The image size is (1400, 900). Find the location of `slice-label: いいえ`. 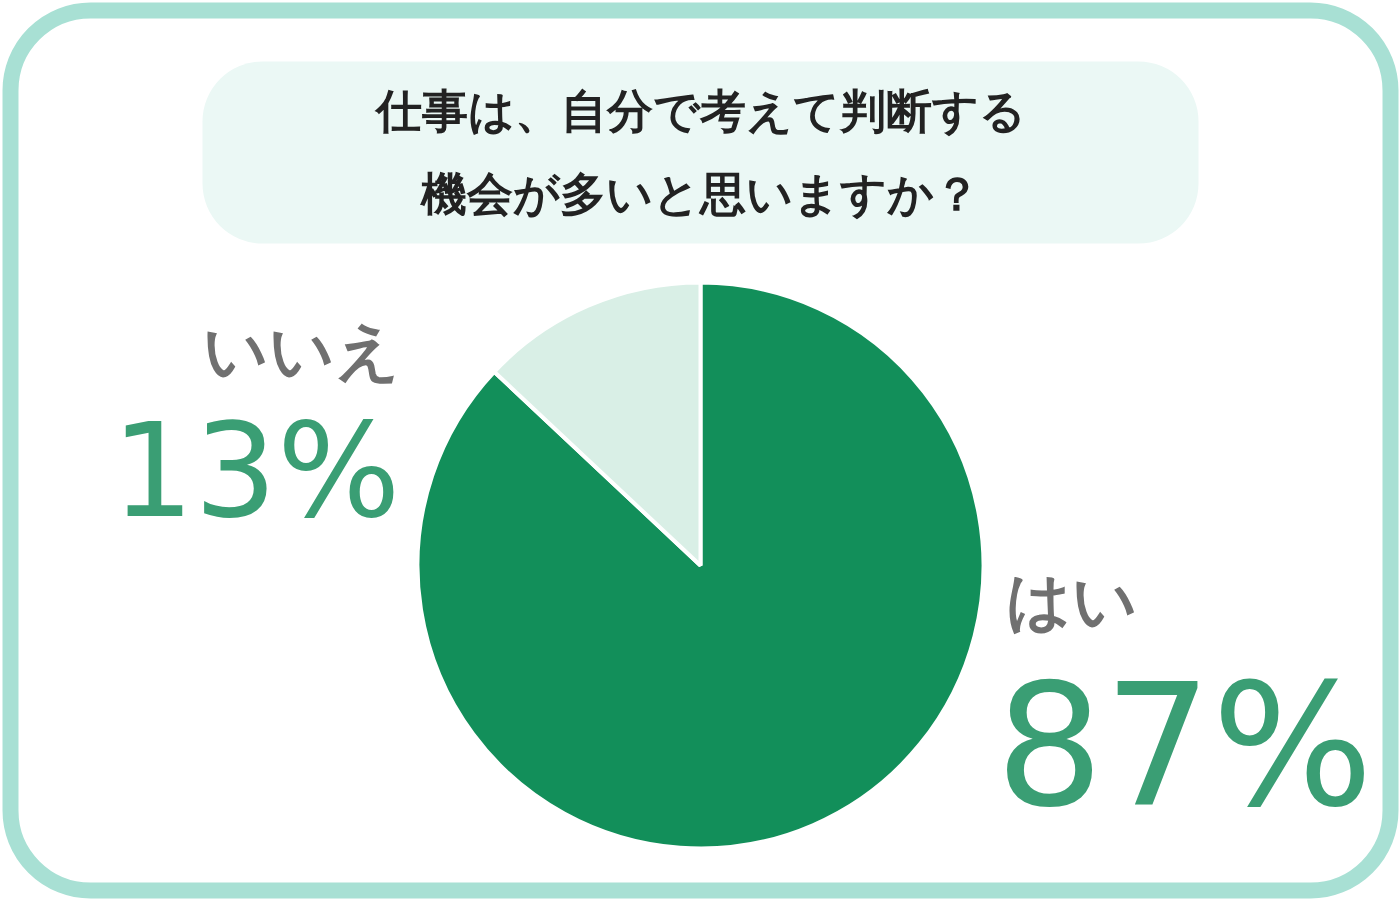

slice-label: いいえ is located at coordinates (301, 350).